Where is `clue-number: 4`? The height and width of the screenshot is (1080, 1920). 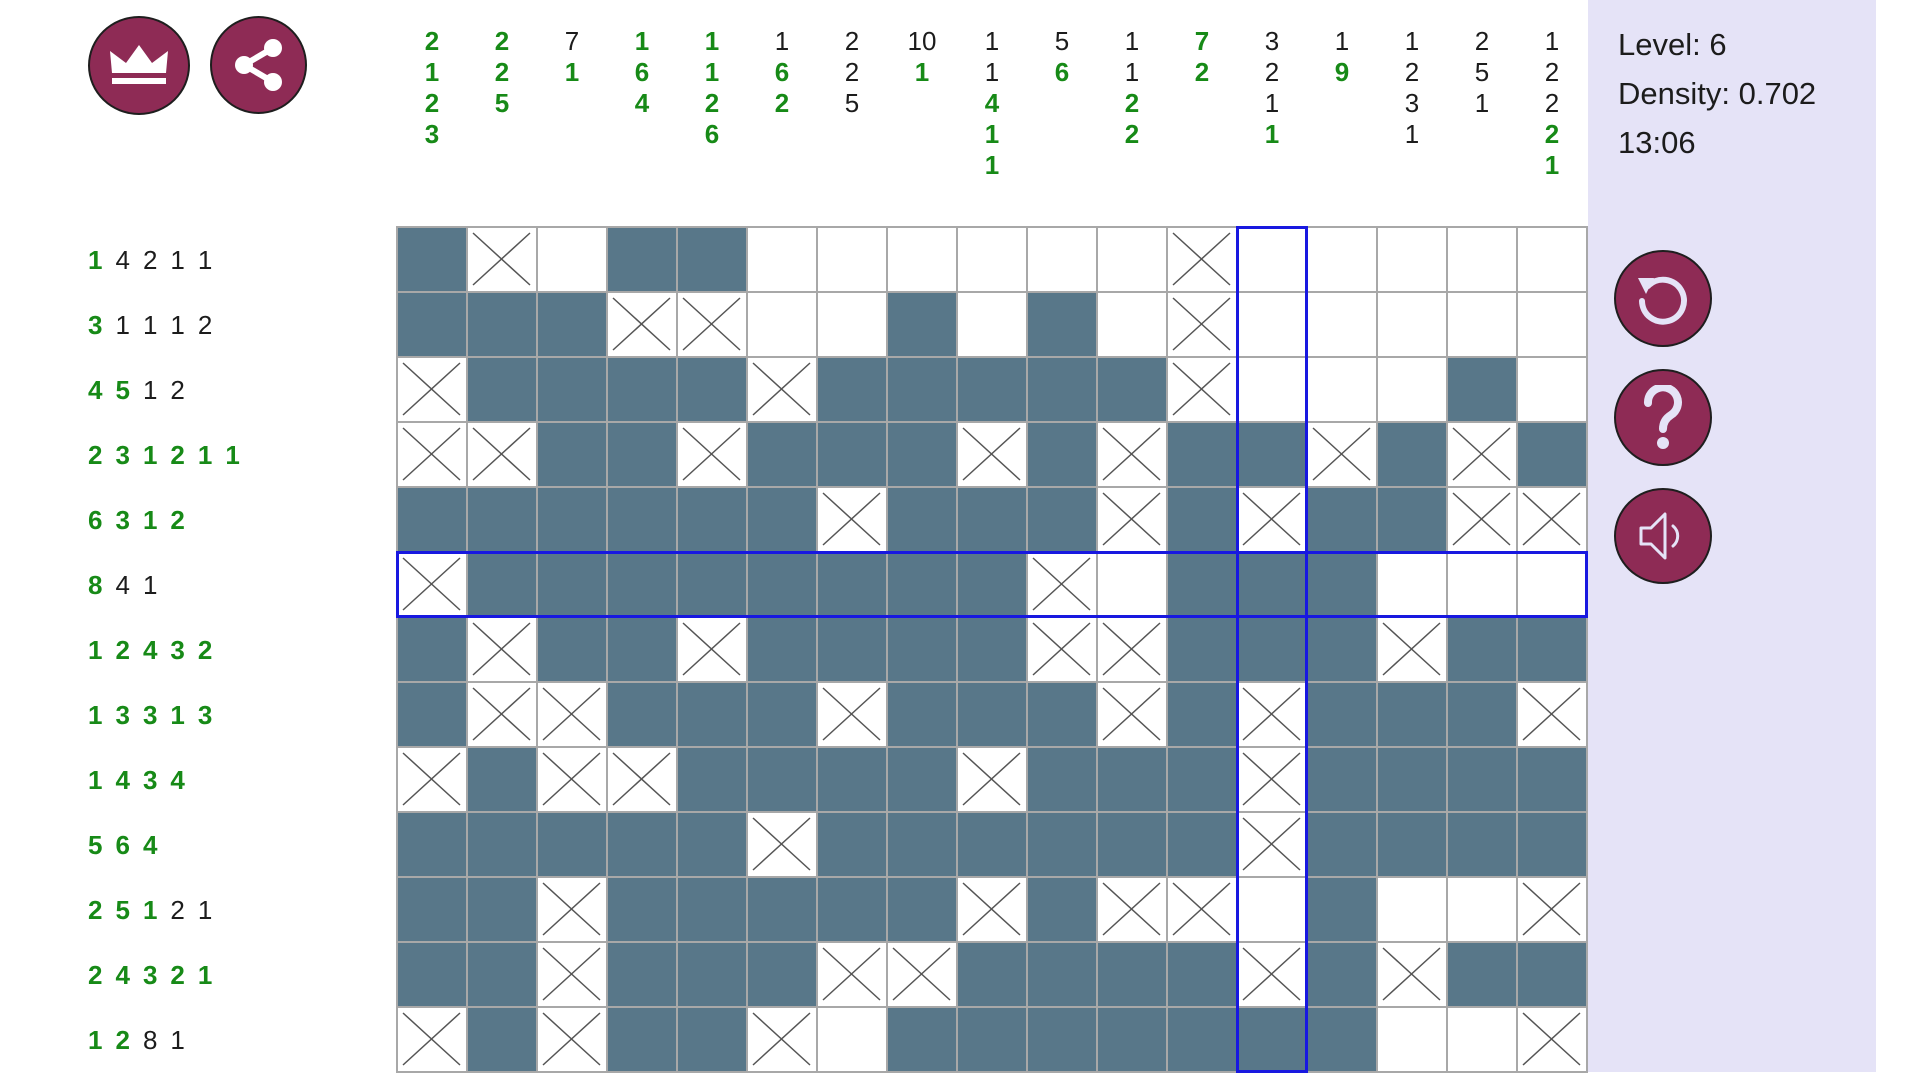 clue-number: 4 is located at coordinates (177, 779).